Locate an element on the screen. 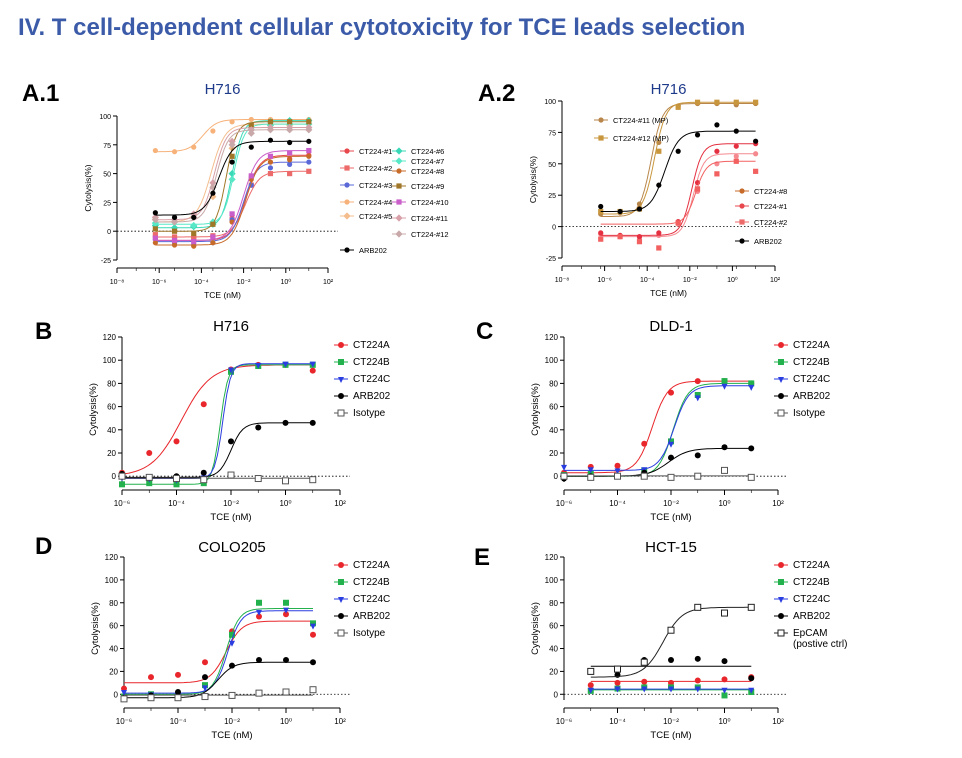  series-ct224a is located at coordinates (658, 427).